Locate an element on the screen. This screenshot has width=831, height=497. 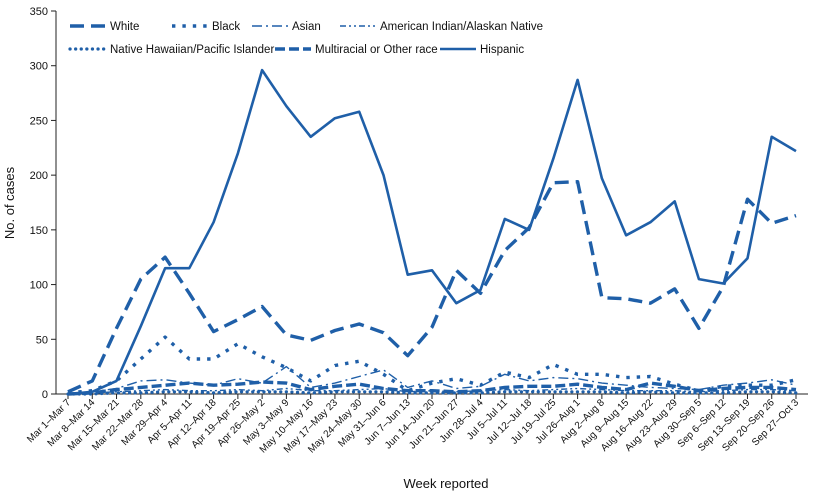
legend-label: Native Hawaiian/Pacific Islander is located at coordinates (192, 50).